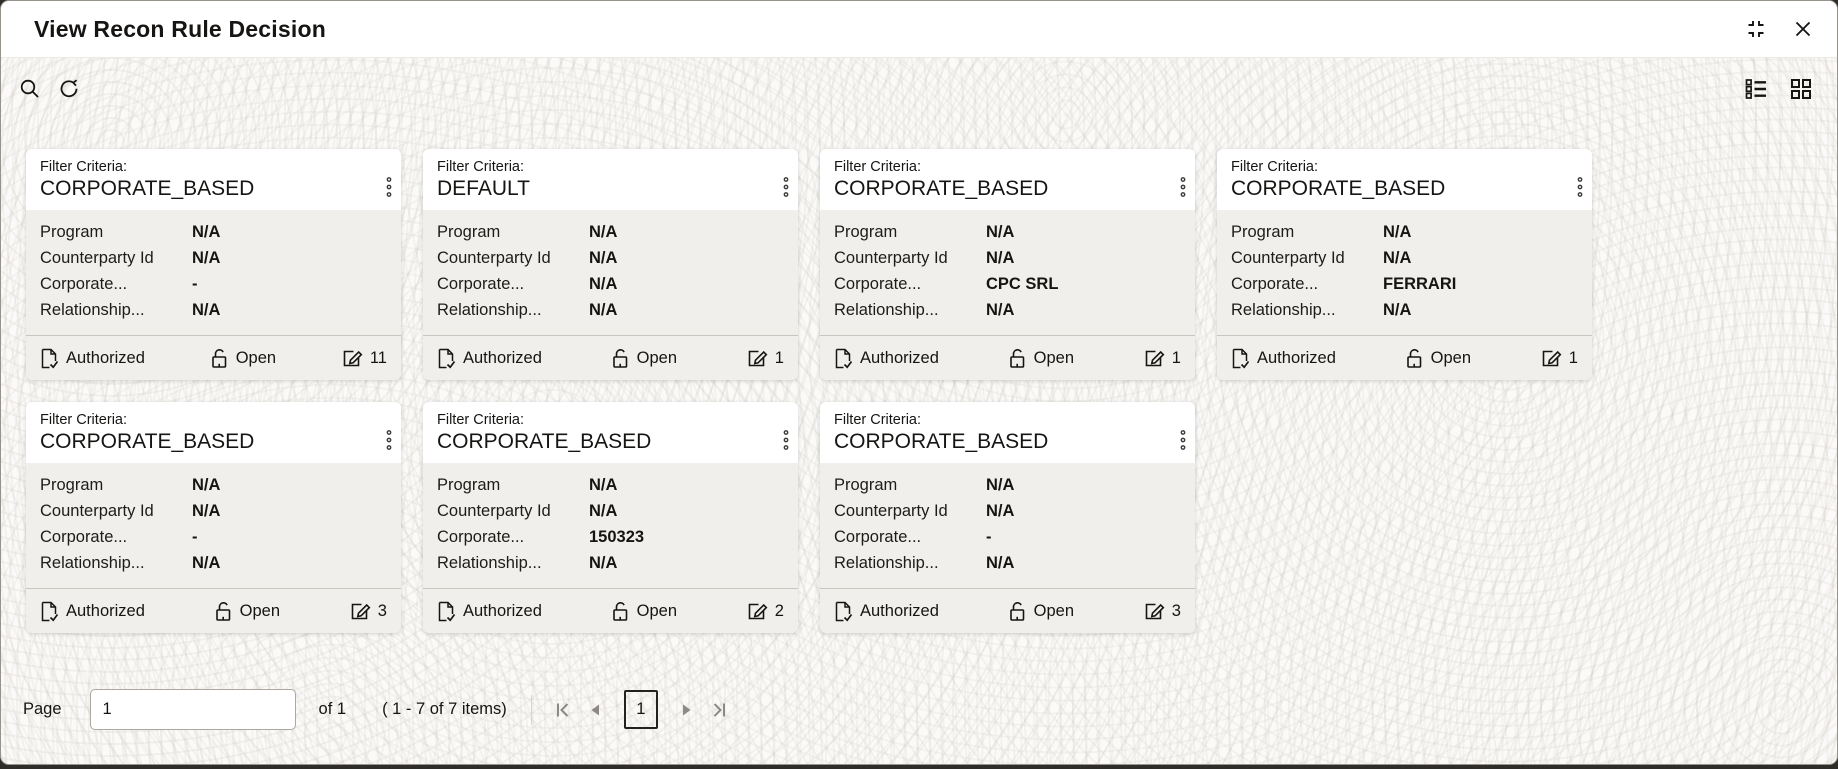 The width and height of the screenshot is (1838, 769). What do you see at coordinates (1420, 284) in the screenshot?
I see `field-value: FERRARI` at bounding box center [1420, 284].